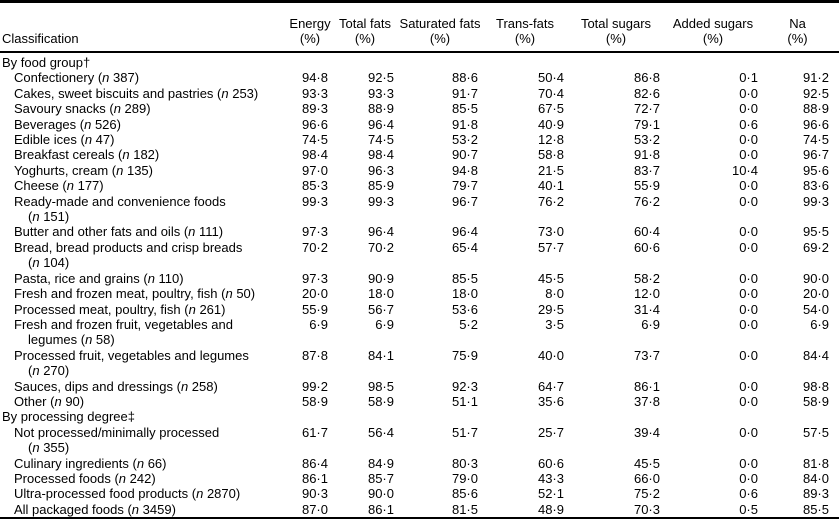 The width and height of the screenshot is (839, 530). What do you see at coordinates (554, 324) in the screenshot?
I see `cell-value: 3·5` at bounding box center [554, 324].